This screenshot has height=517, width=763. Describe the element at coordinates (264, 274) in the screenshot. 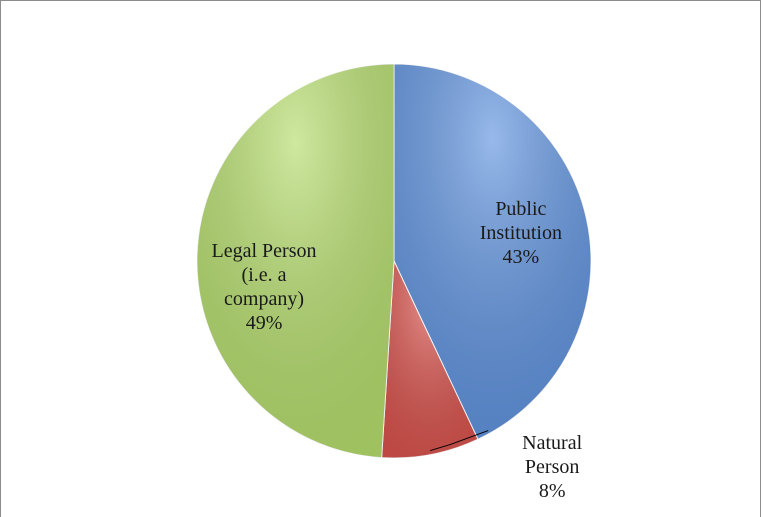

I see `category-label: Legal Person (i.e. a company)` at that location.